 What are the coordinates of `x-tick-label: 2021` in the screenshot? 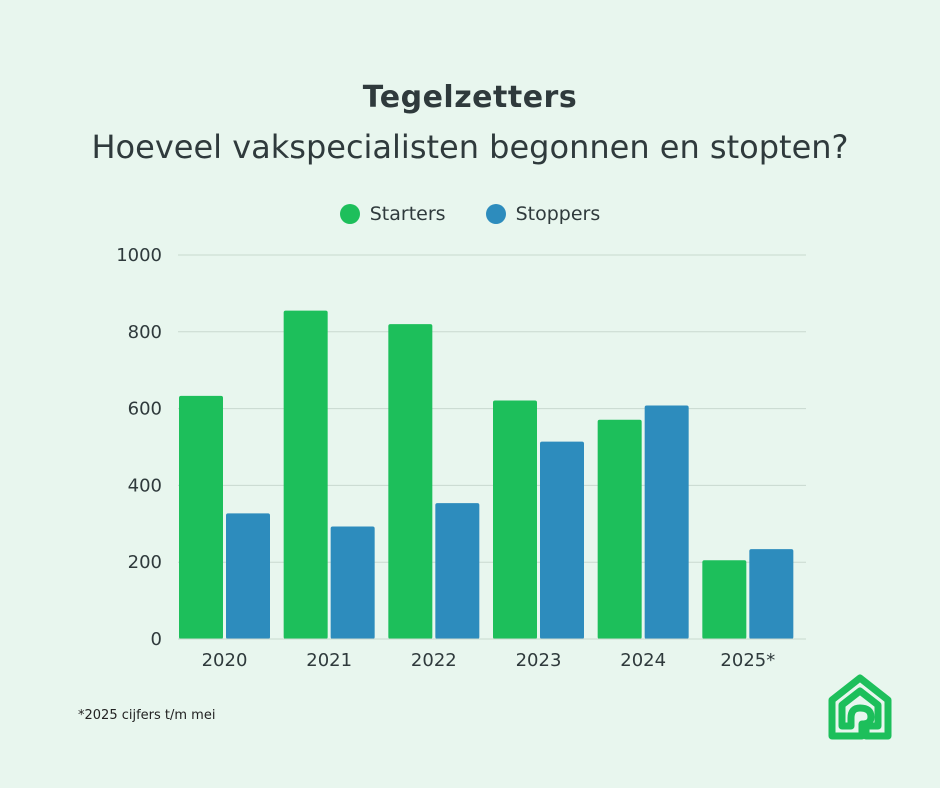 It's located at (329, 660).